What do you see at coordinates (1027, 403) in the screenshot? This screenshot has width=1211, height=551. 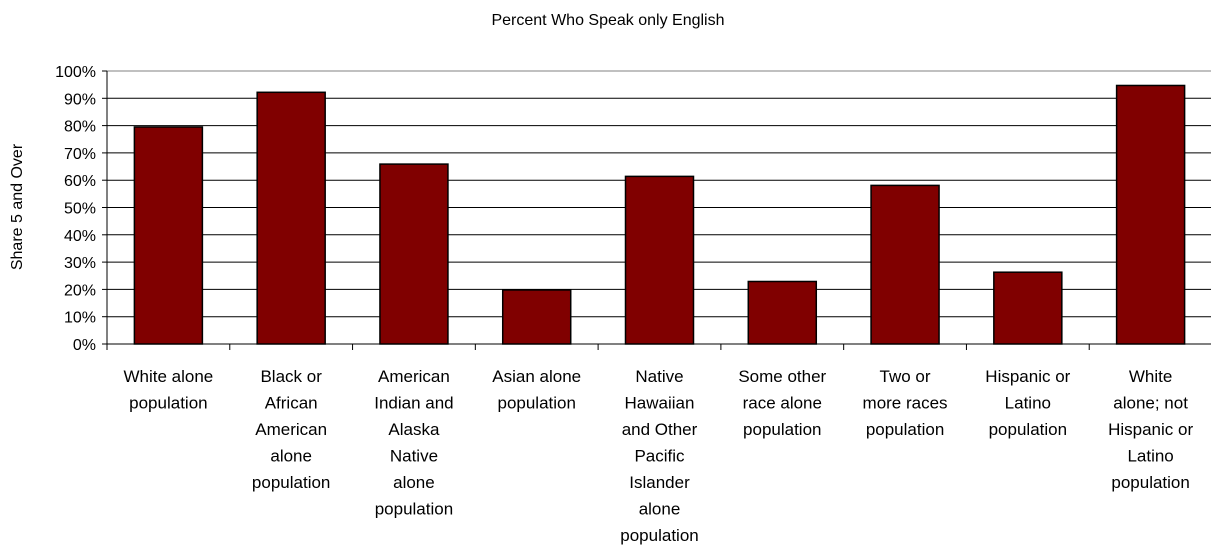 I see `x-category-label: Hispanic or Latino population` at bounding box center [1027, 403].